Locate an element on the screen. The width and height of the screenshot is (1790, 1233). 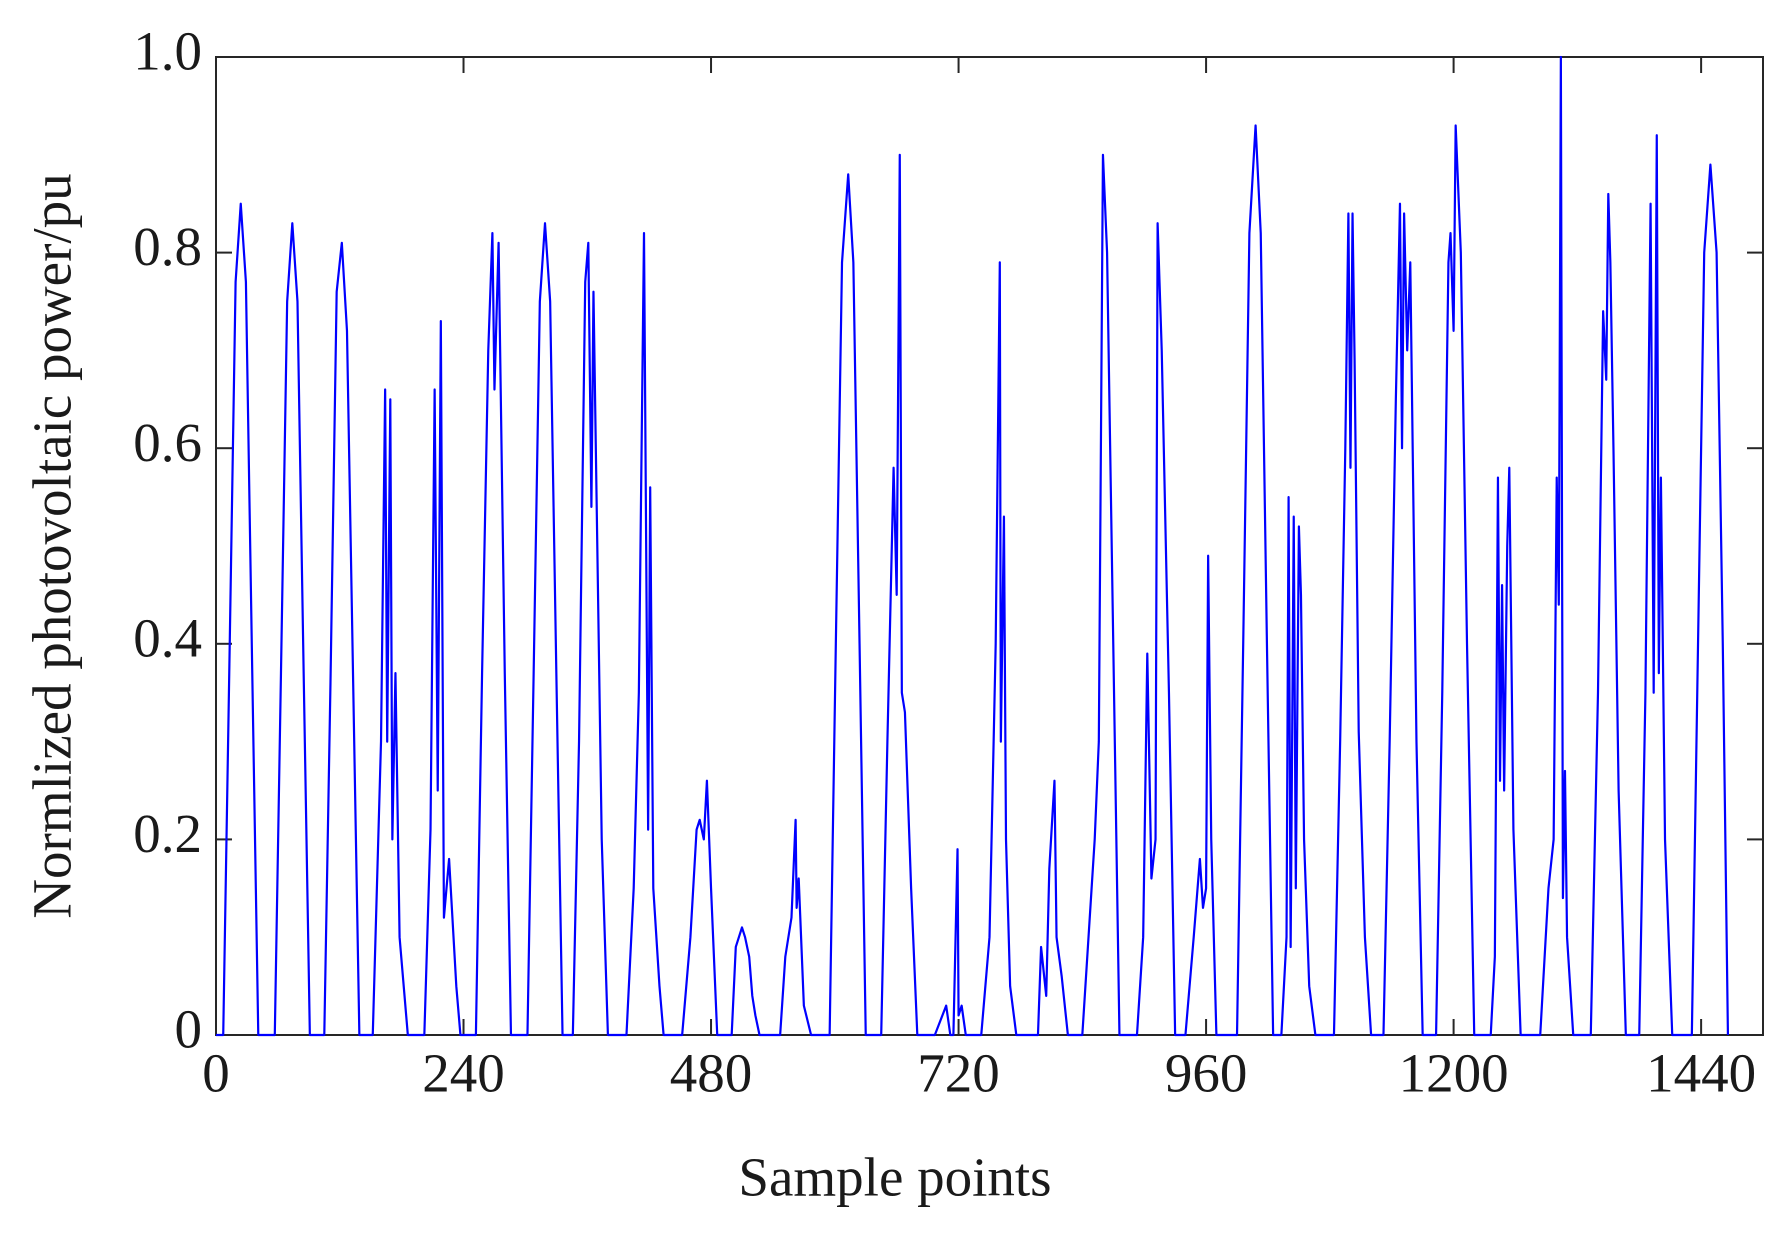
x-tick-label: 480 is located at coordinates (711, 1073).